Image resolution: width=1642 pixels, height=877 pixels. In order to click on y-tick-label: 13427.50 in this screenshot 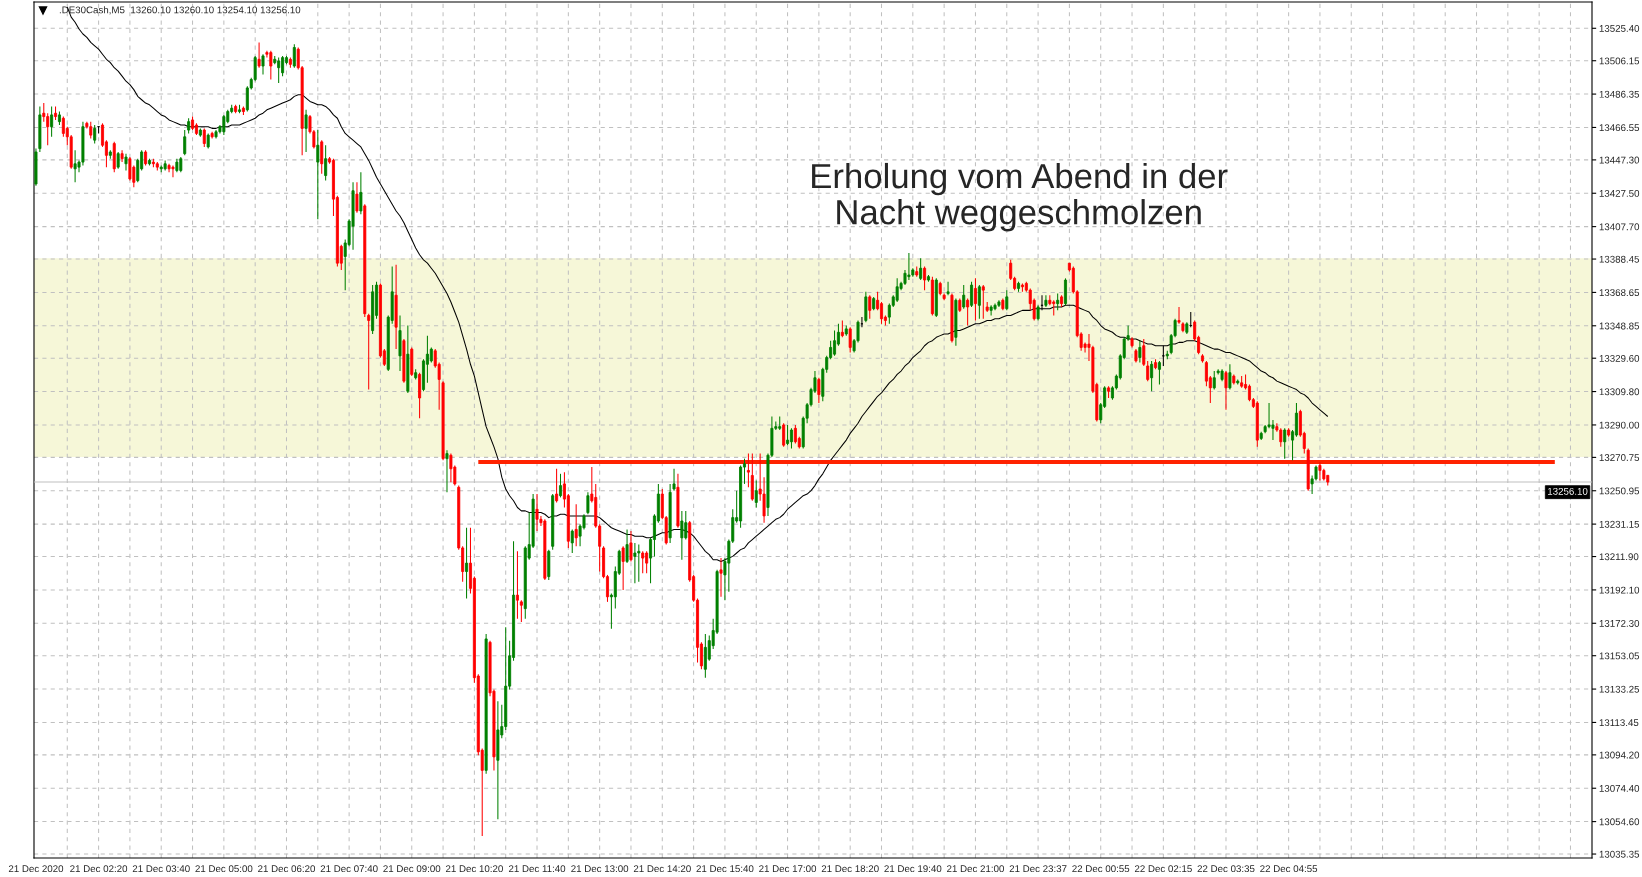, I will do `click(1619, 193)`.